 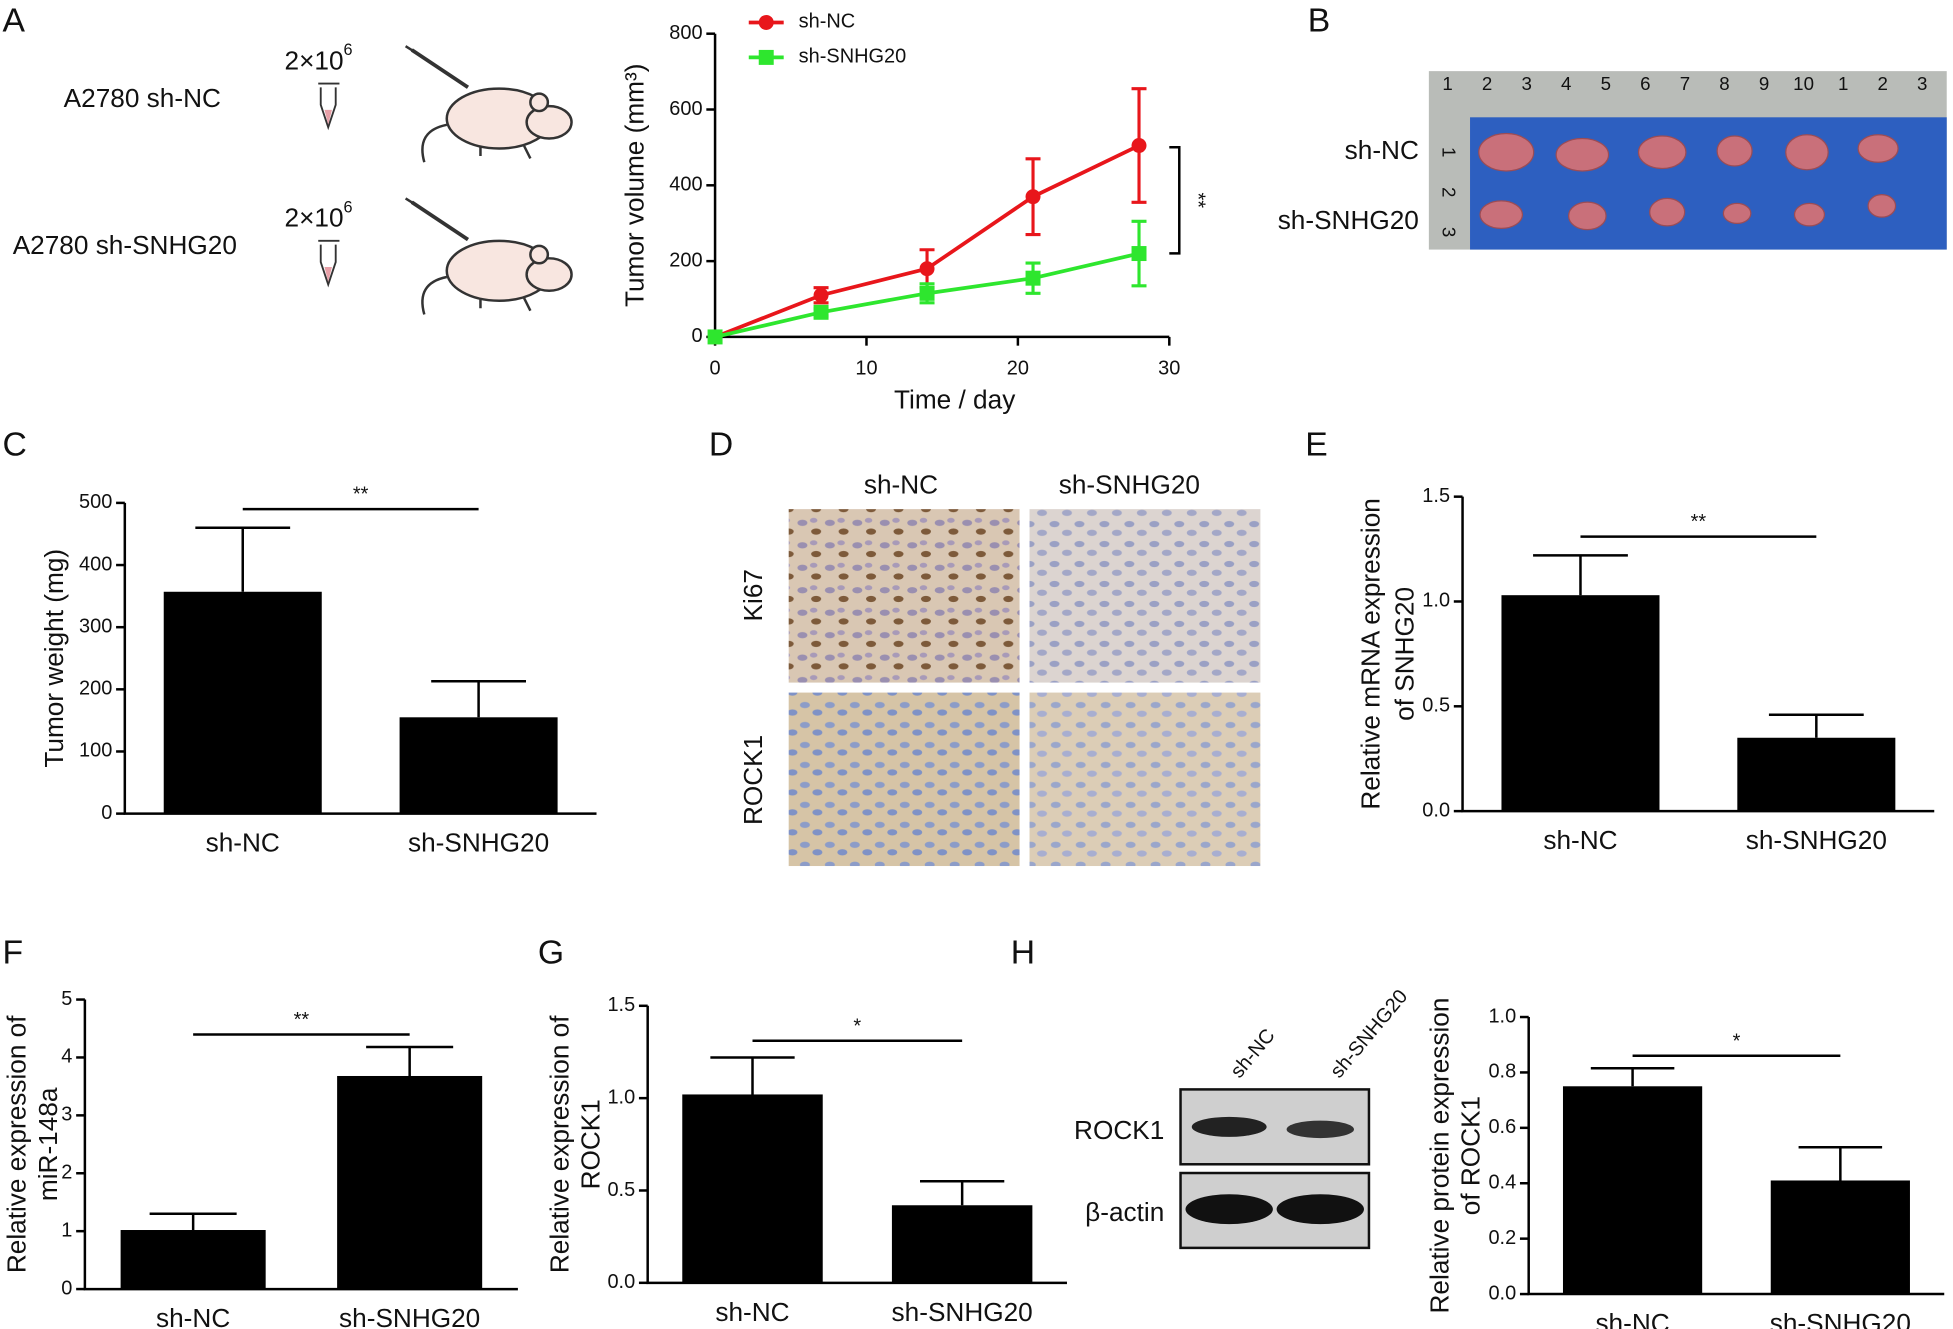 I want to click on lane-label: sh-SNHG20, so click(x=1369, y=1034).